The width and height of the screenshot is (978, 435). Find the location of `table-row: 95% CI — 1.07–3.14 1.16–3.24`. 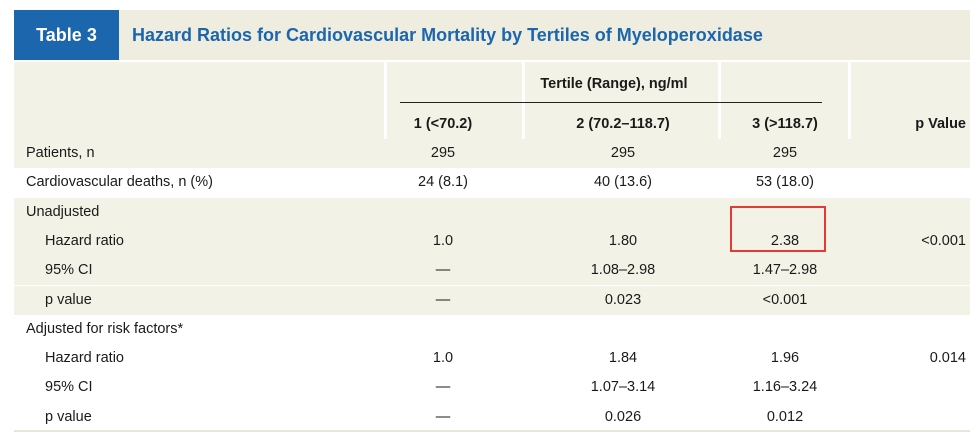

table-row: 95% CI — 1.07–3.14 1.16–3.24 is located at coordinates (492, 387).